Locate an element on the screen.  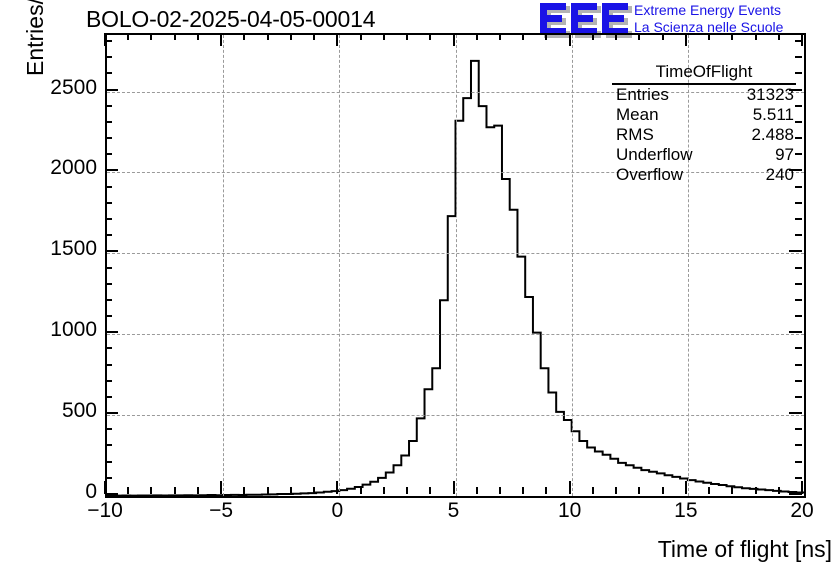
stats-row-value: 31323 is located at coordinates (770, 94).